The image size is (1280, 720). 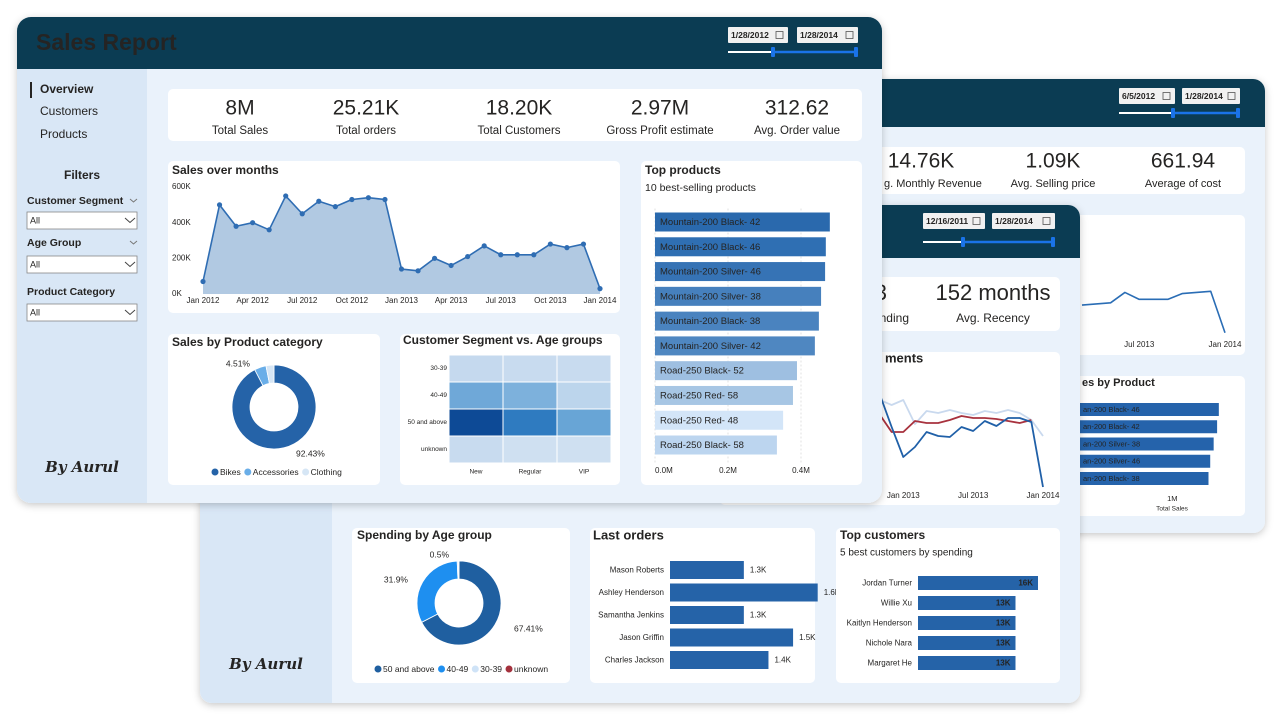 I want to click on x-tick-label: Apr 2013, so click(x=451, y=300).